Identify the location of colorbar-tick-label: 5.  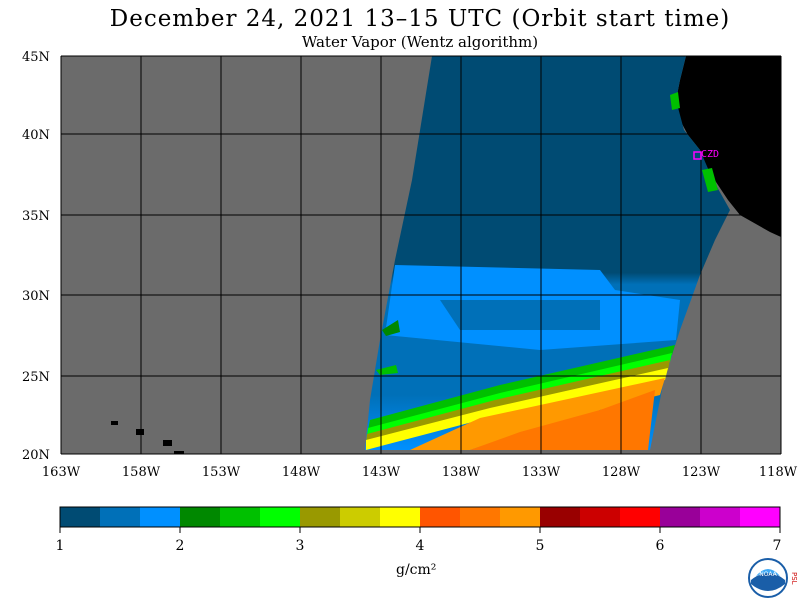
(540, 546).